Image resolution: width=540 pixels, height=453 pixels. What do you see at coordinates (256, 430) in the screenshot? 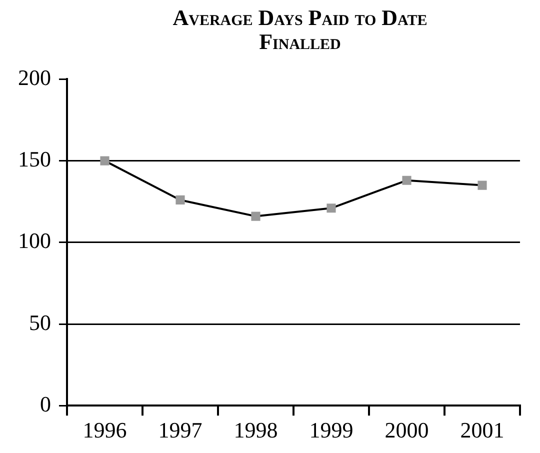
I see `x-tick-label: 1998` at bounding box center [256, 430].